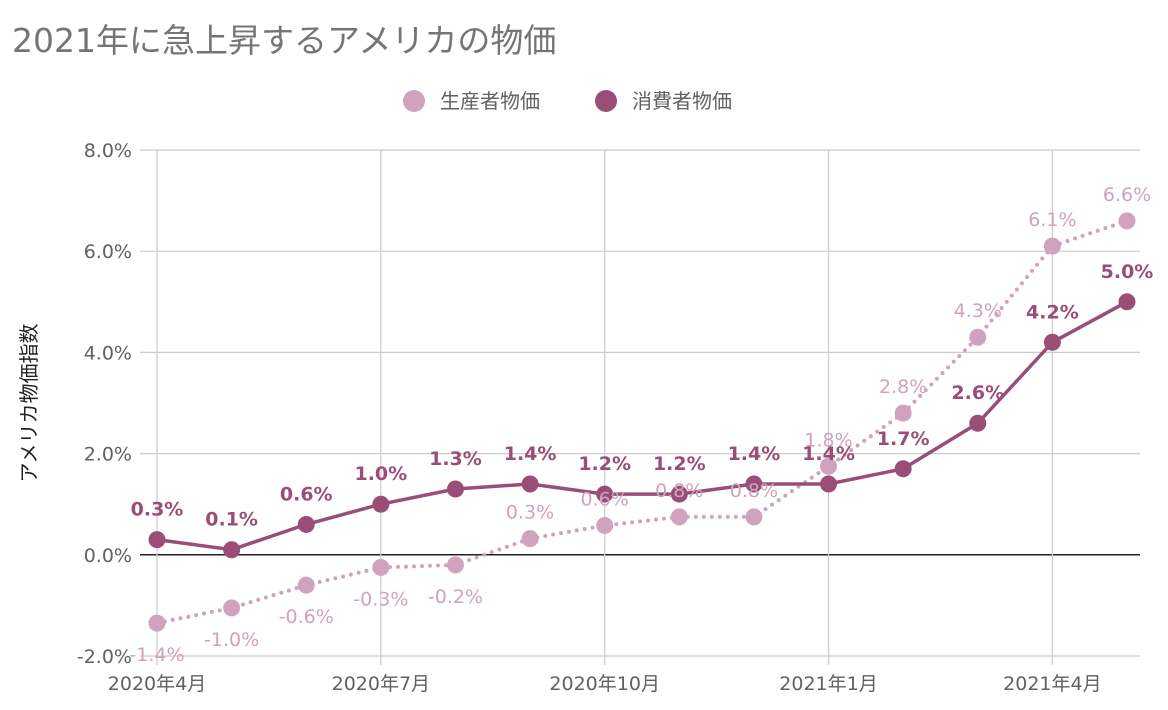 Image resolution: width=1168 pixels, height=710 pixels. Describe the element at coordinates (306, 494) in the screenshot. I see `cpi-data-label: 0.6%` at that location.